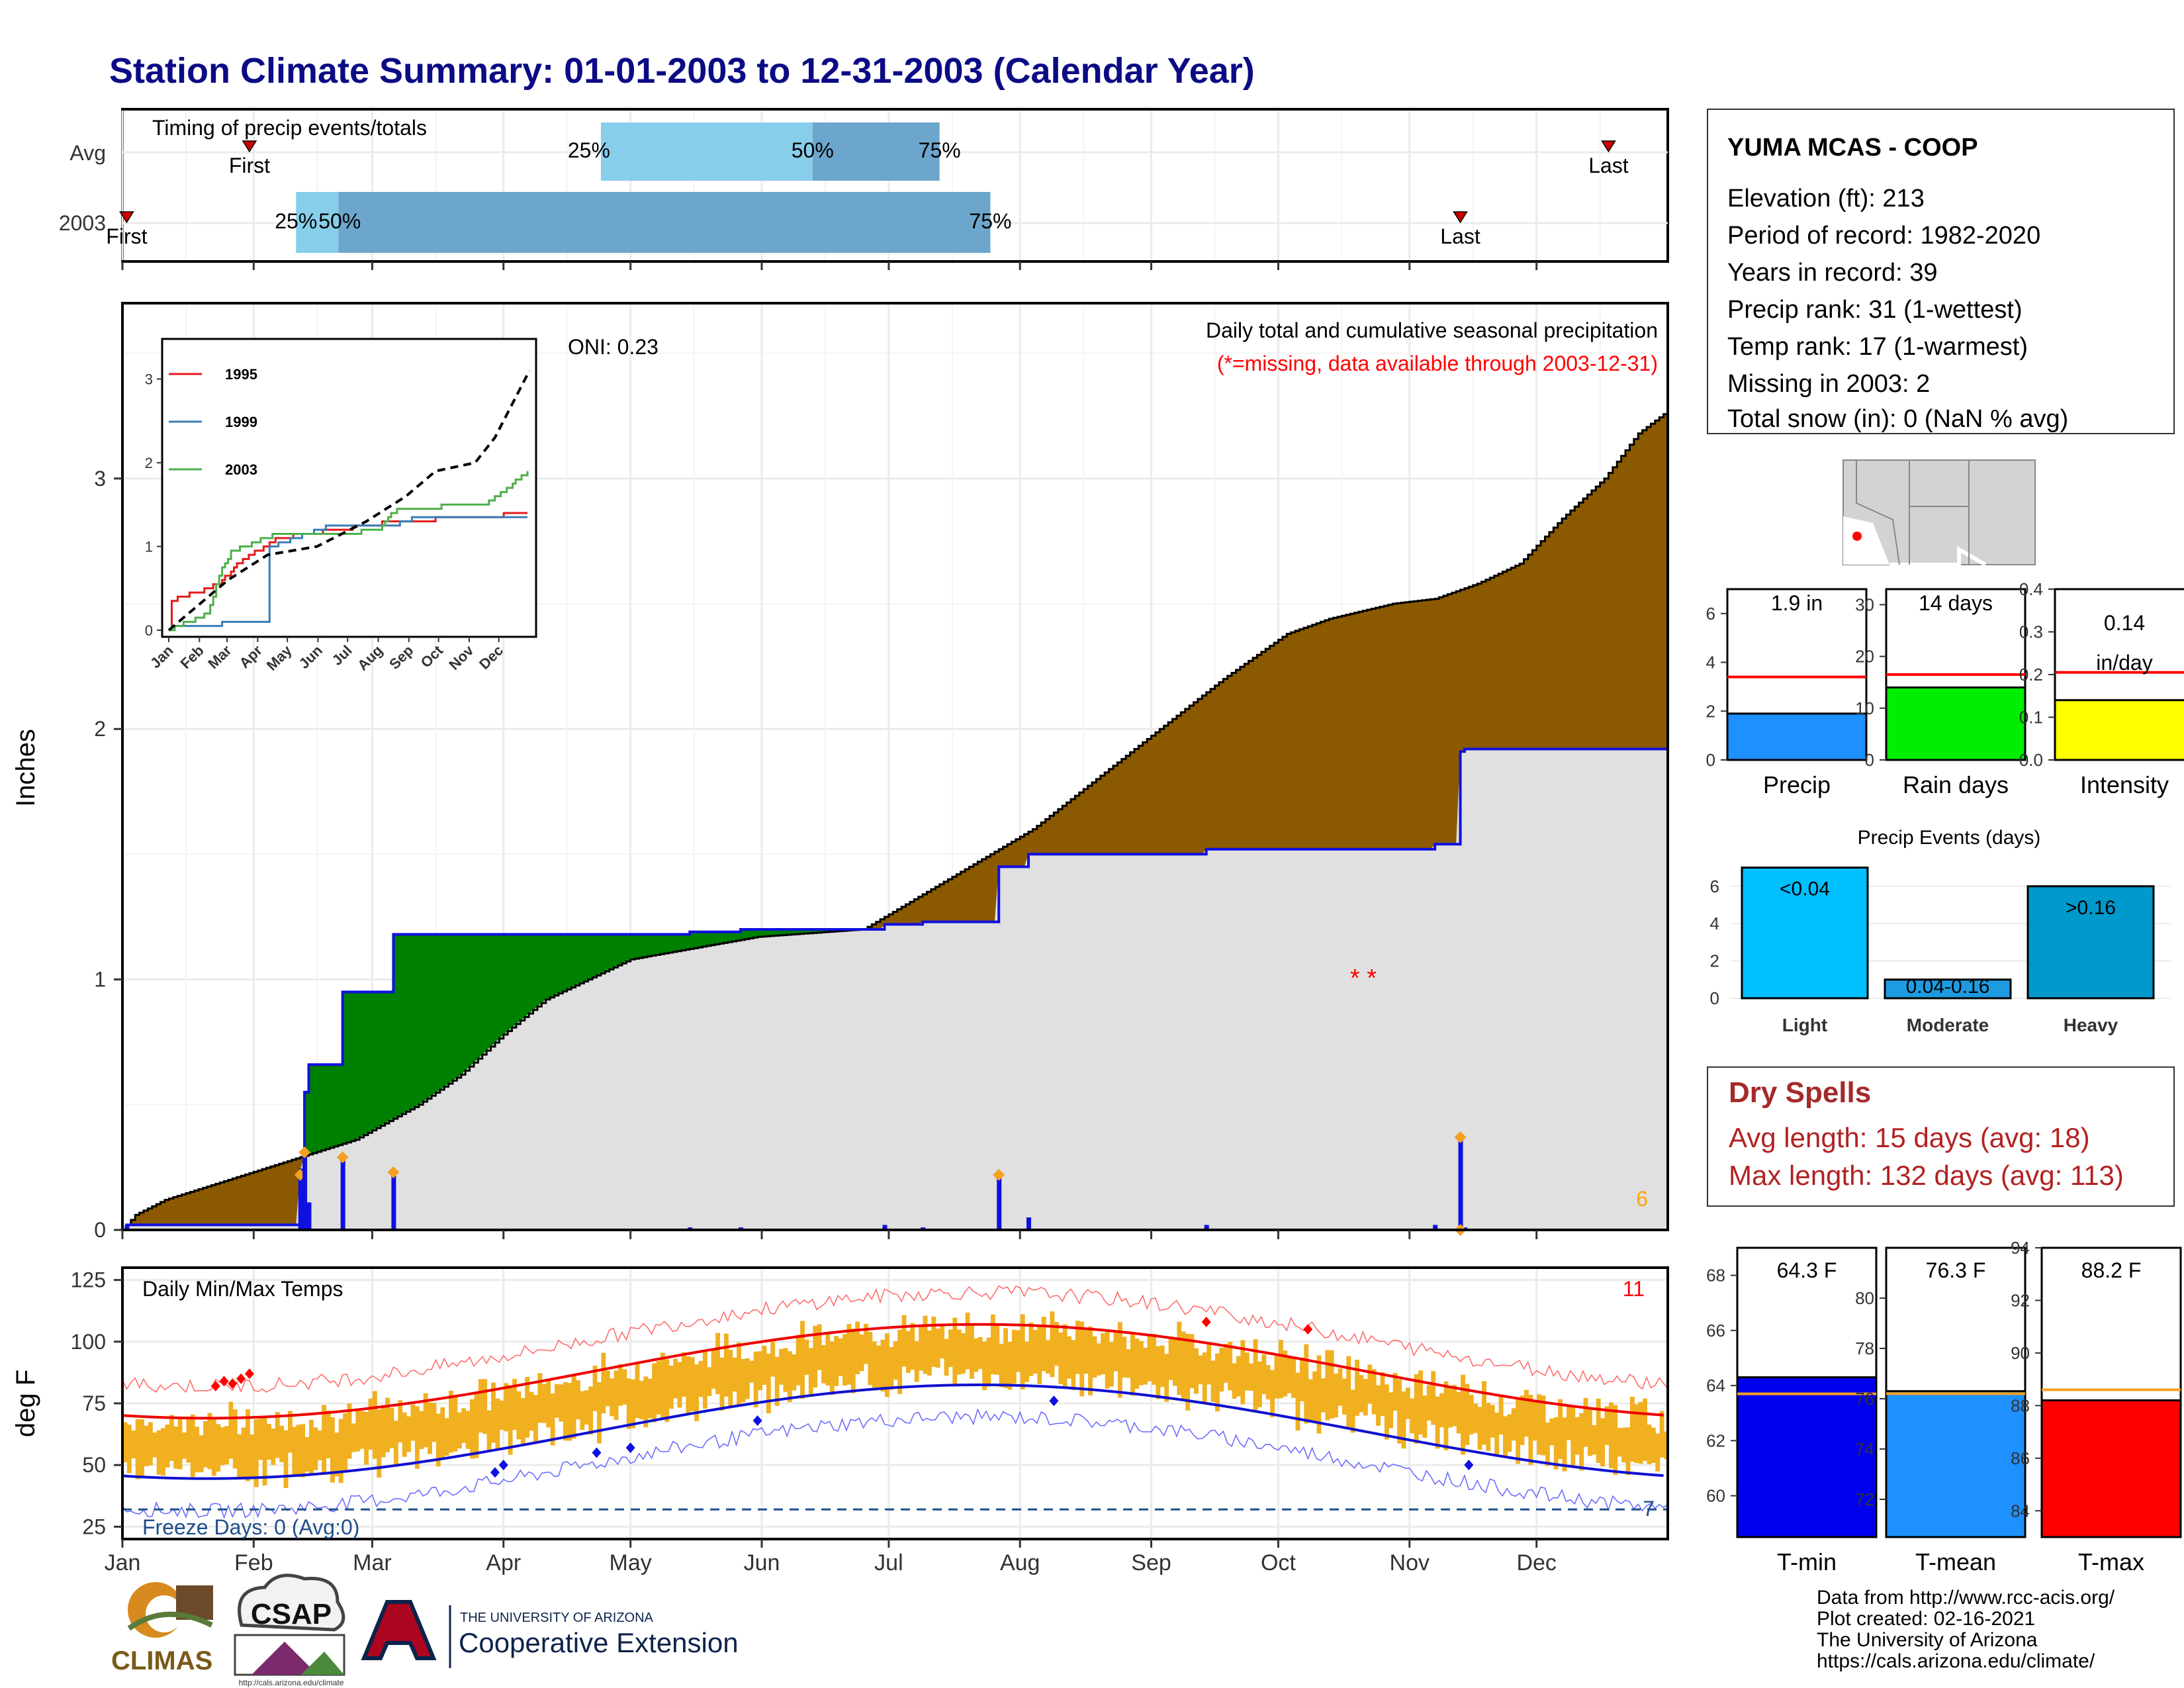 This screenshot has width=2184, height=1688. What do you see at coordinates (1363, 978) in the screenshot?
I see `missing-day-markers: * *` at bounding box center [1363, 978].